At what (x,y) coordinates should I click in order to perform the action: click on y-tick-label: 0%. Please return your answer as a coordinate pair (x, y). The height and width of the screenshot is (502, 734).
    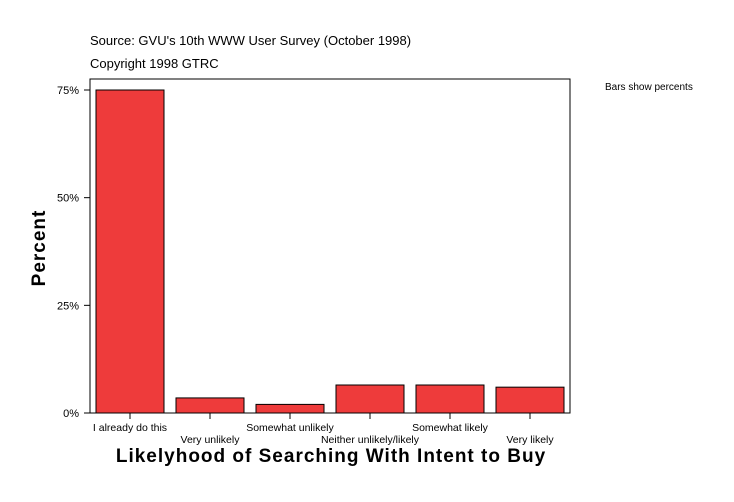
    Looking at the image, I should click on (71, 414).